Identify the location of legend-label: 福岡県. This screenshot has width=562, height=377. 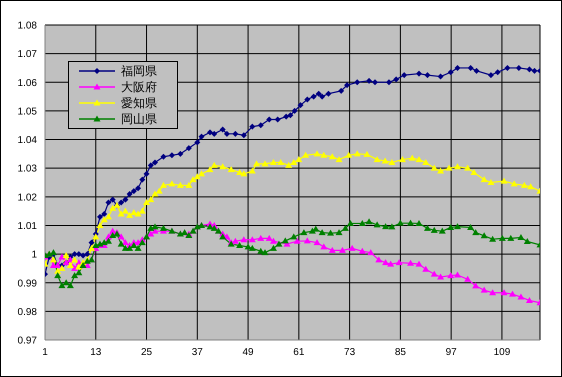
(139, 71).